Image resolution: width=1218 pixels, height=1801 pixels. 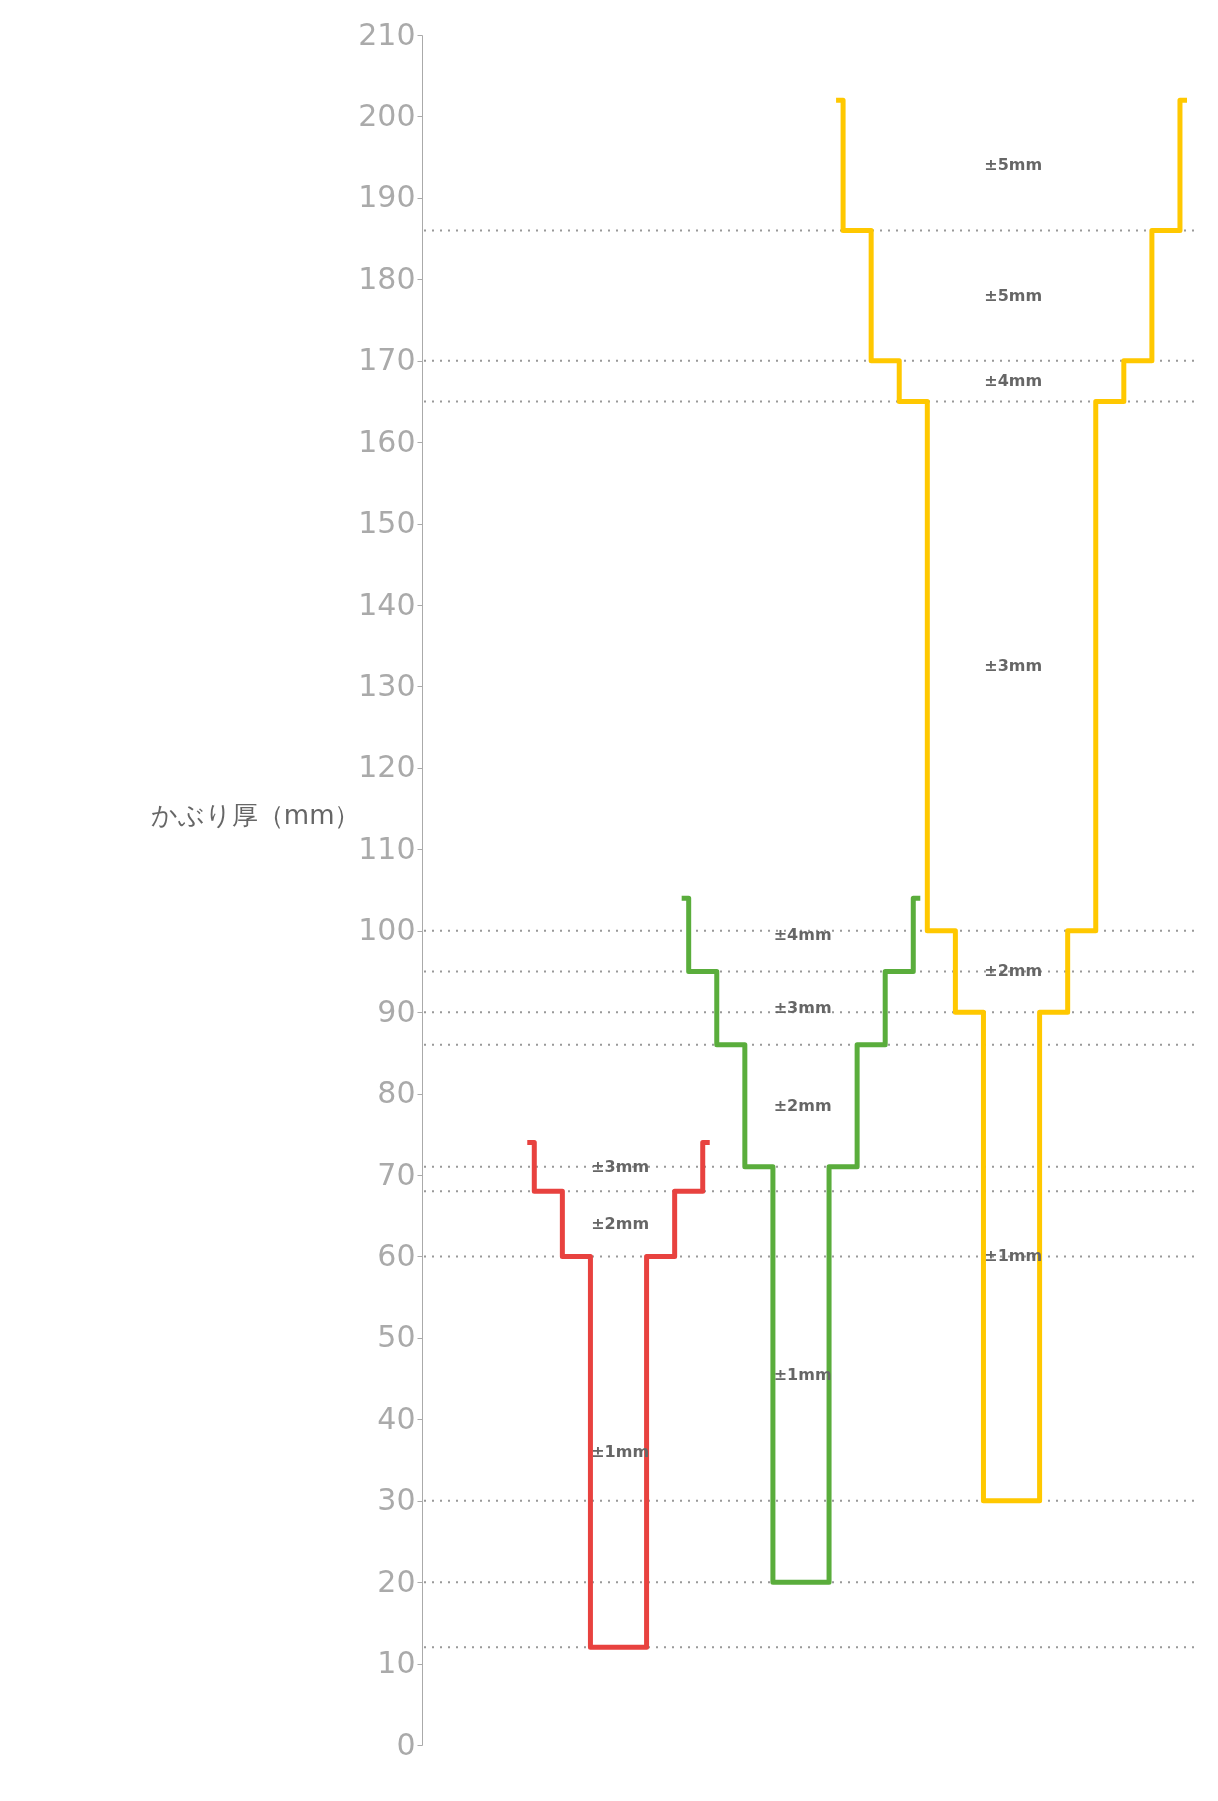 I want to click on y-tick-label: 70, so click(x=396, y=1174).